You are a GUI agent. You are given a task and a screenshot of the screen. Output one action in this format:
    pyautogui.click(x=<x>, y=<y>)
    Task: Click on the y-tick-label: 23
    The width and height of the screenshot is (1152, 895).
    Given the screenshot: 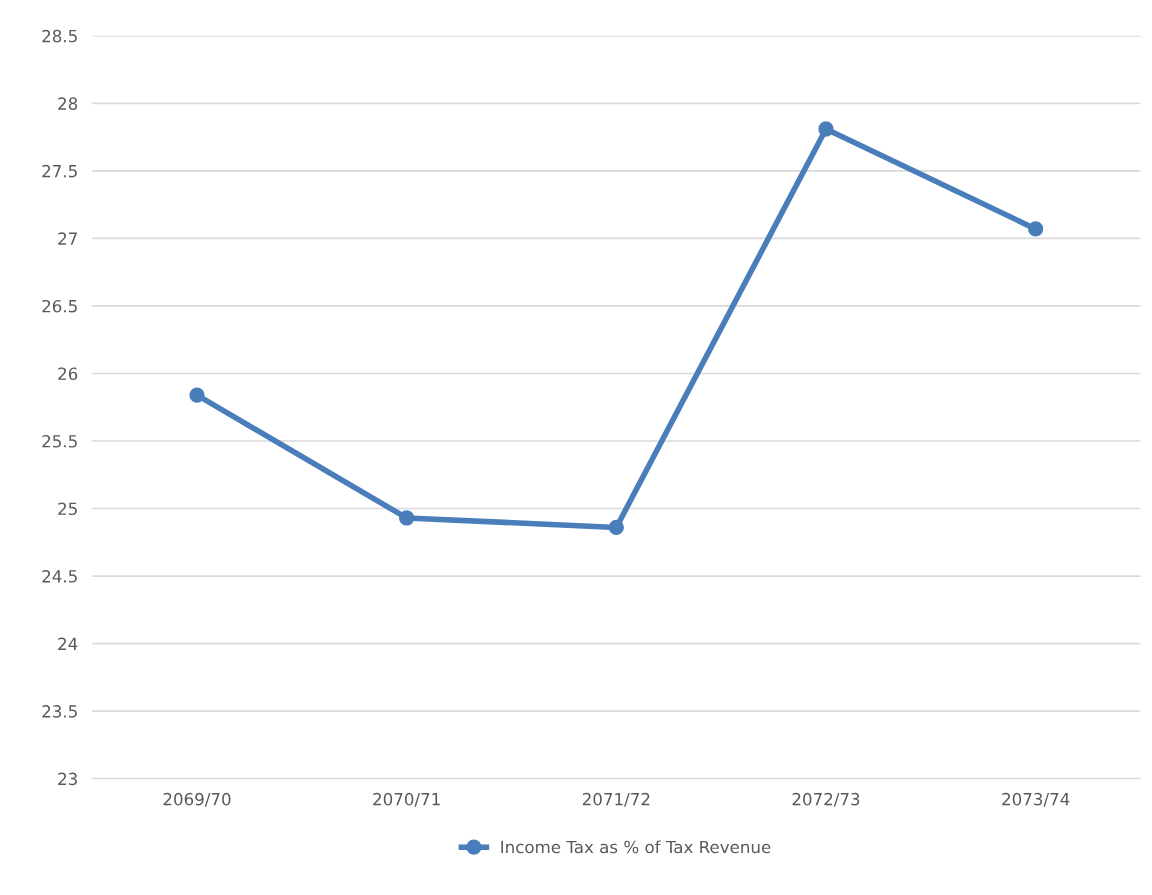 What is the action you would take?
    pyautogui.click(x=67, y=779)
    